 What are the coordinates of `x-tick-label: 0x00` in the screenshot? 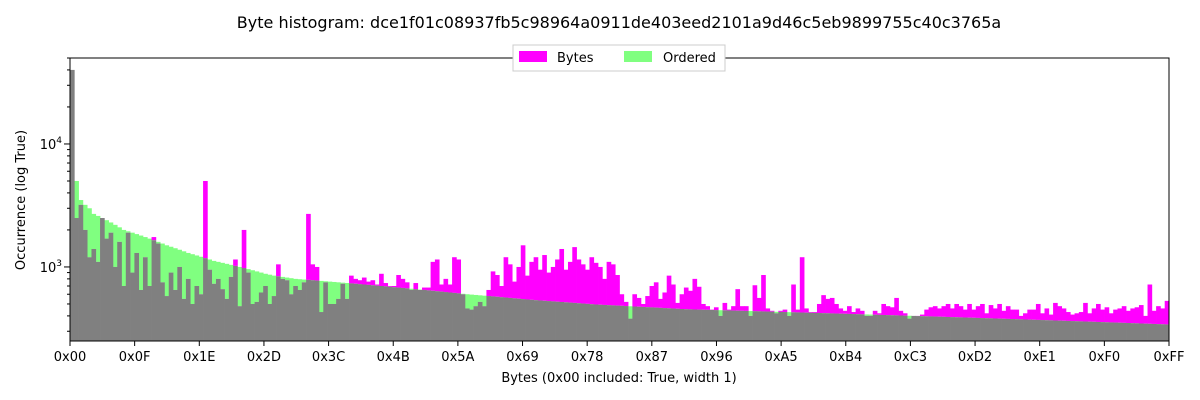 It's located at (70, 357).